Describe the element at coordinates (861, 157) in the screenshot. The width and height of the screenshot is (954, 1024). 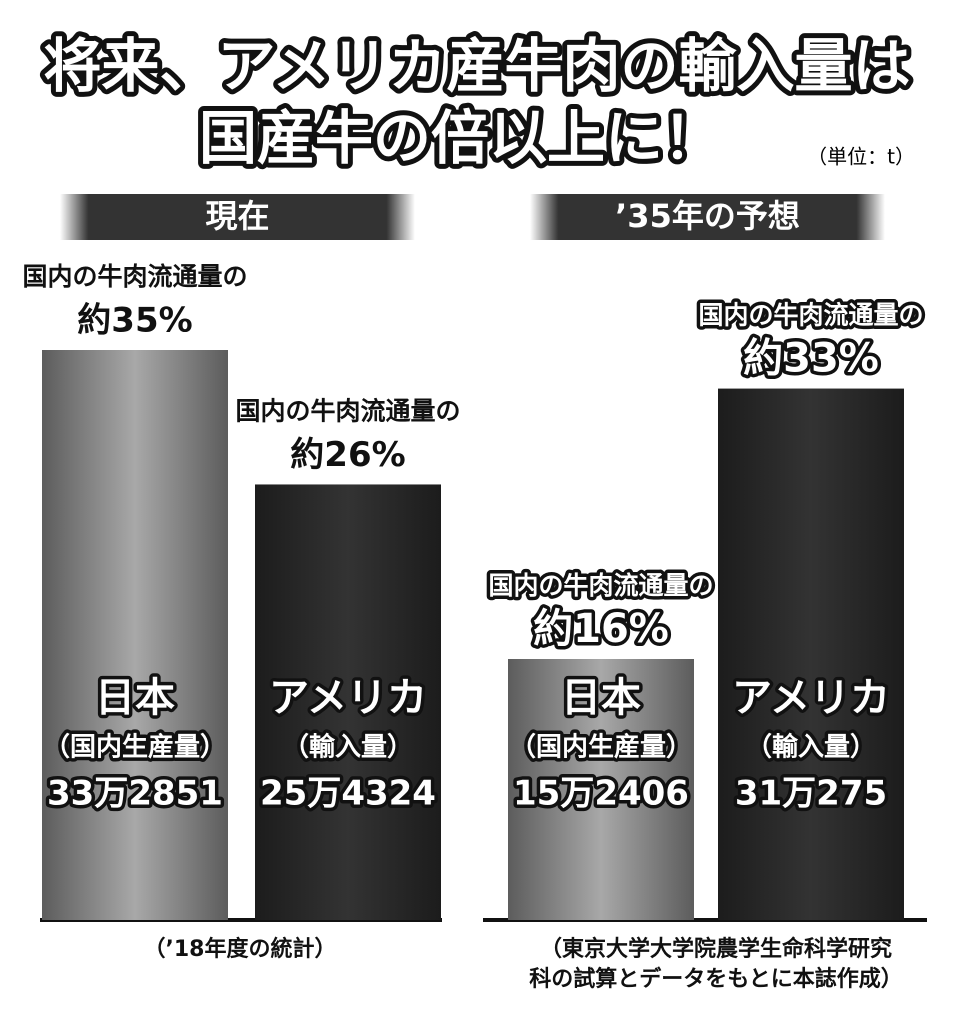
I see `unit-label: （単位：t）` at that location.